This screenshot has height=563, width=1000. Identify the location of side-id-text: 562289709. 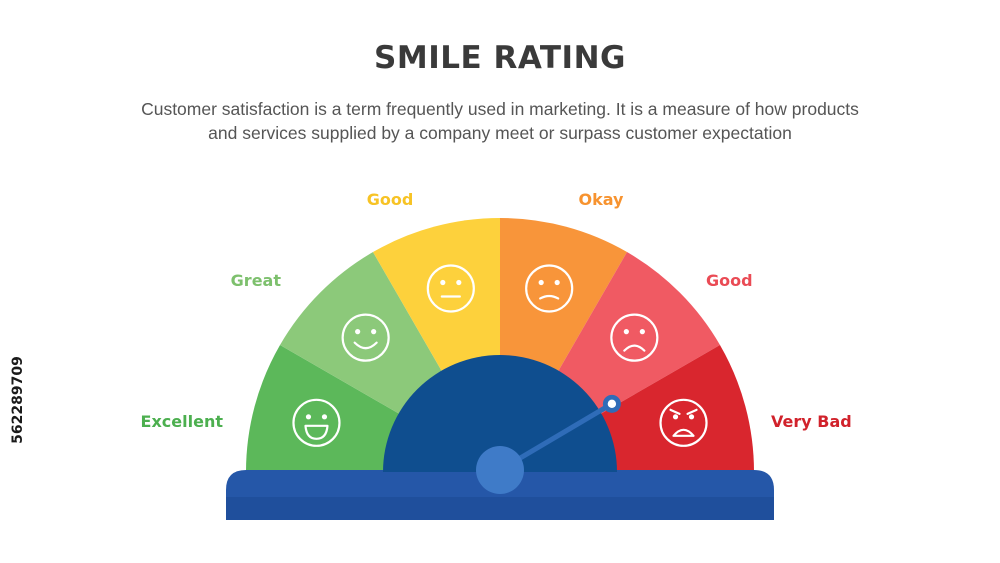
(19, 400).